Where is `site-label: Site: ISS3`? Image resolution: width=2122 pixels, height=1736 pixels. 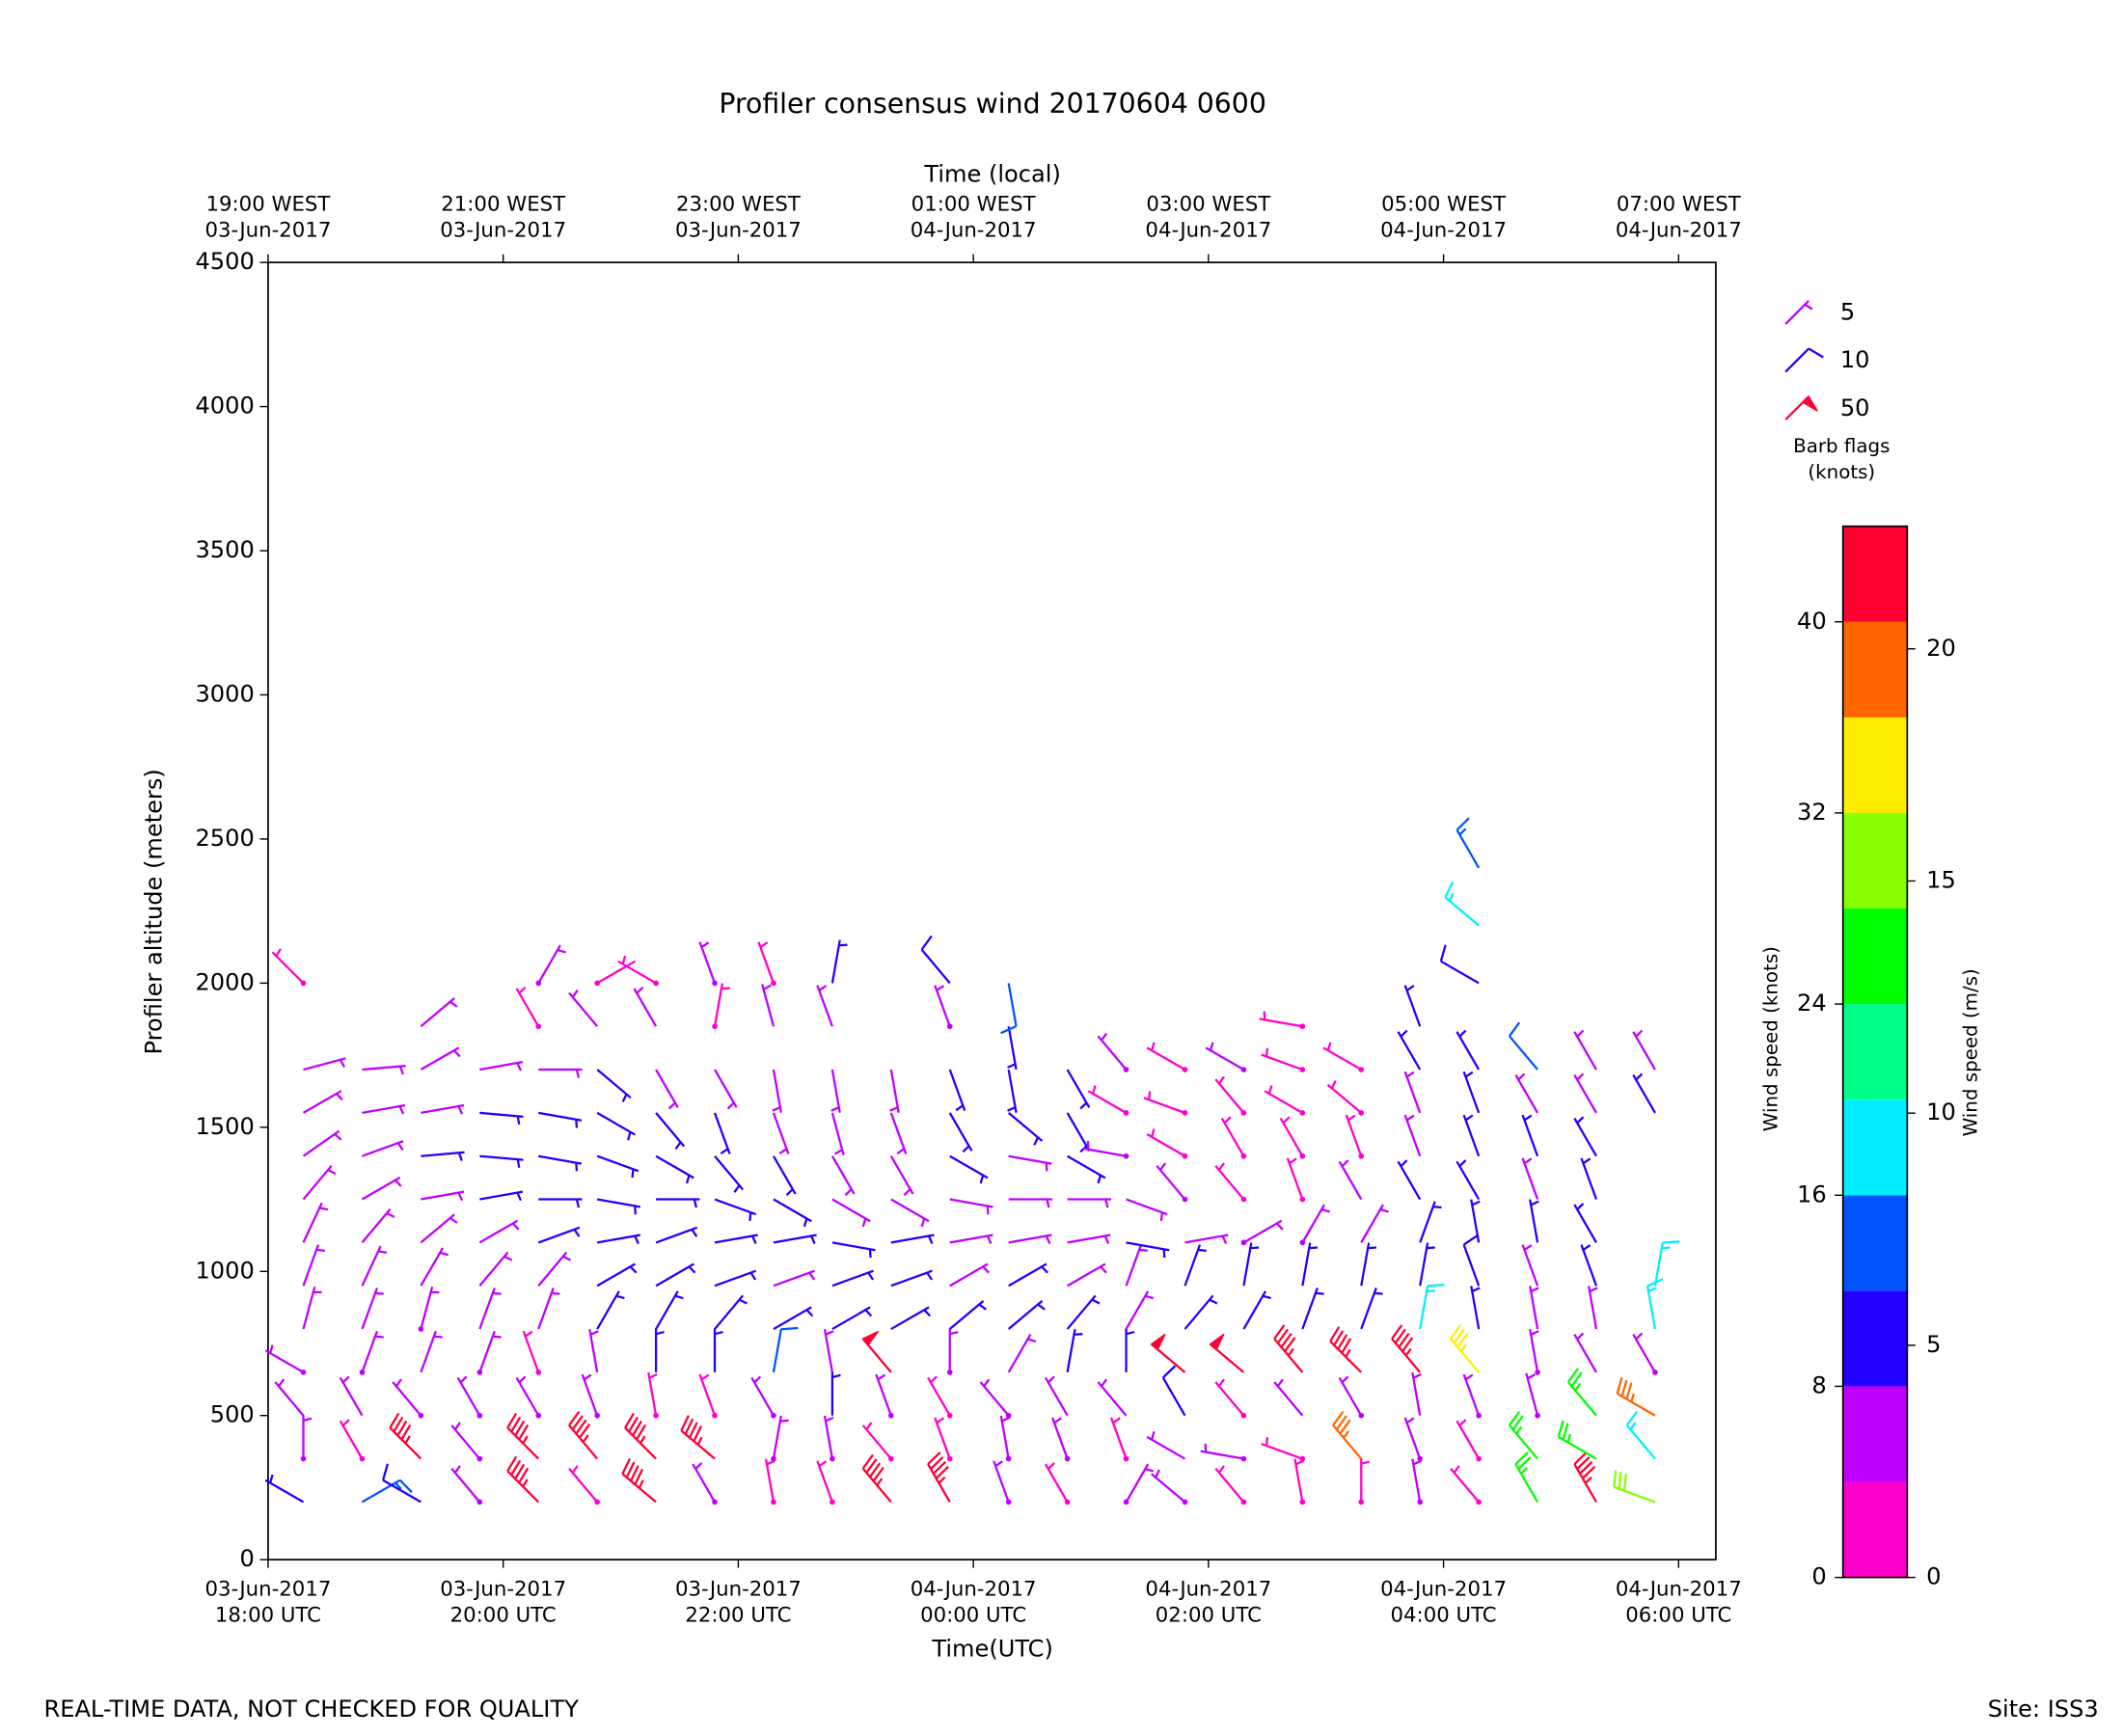
site-label: Site: ISS3 is located at coordinates (2044, 1709).